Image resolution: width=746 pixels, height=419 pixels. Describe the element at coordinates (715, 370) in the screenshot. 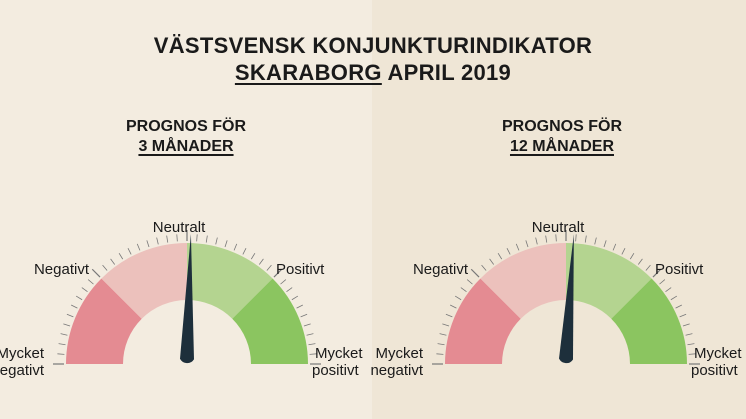

I see `gauge-2-label-very-positive-line-2: positivt` at that location.